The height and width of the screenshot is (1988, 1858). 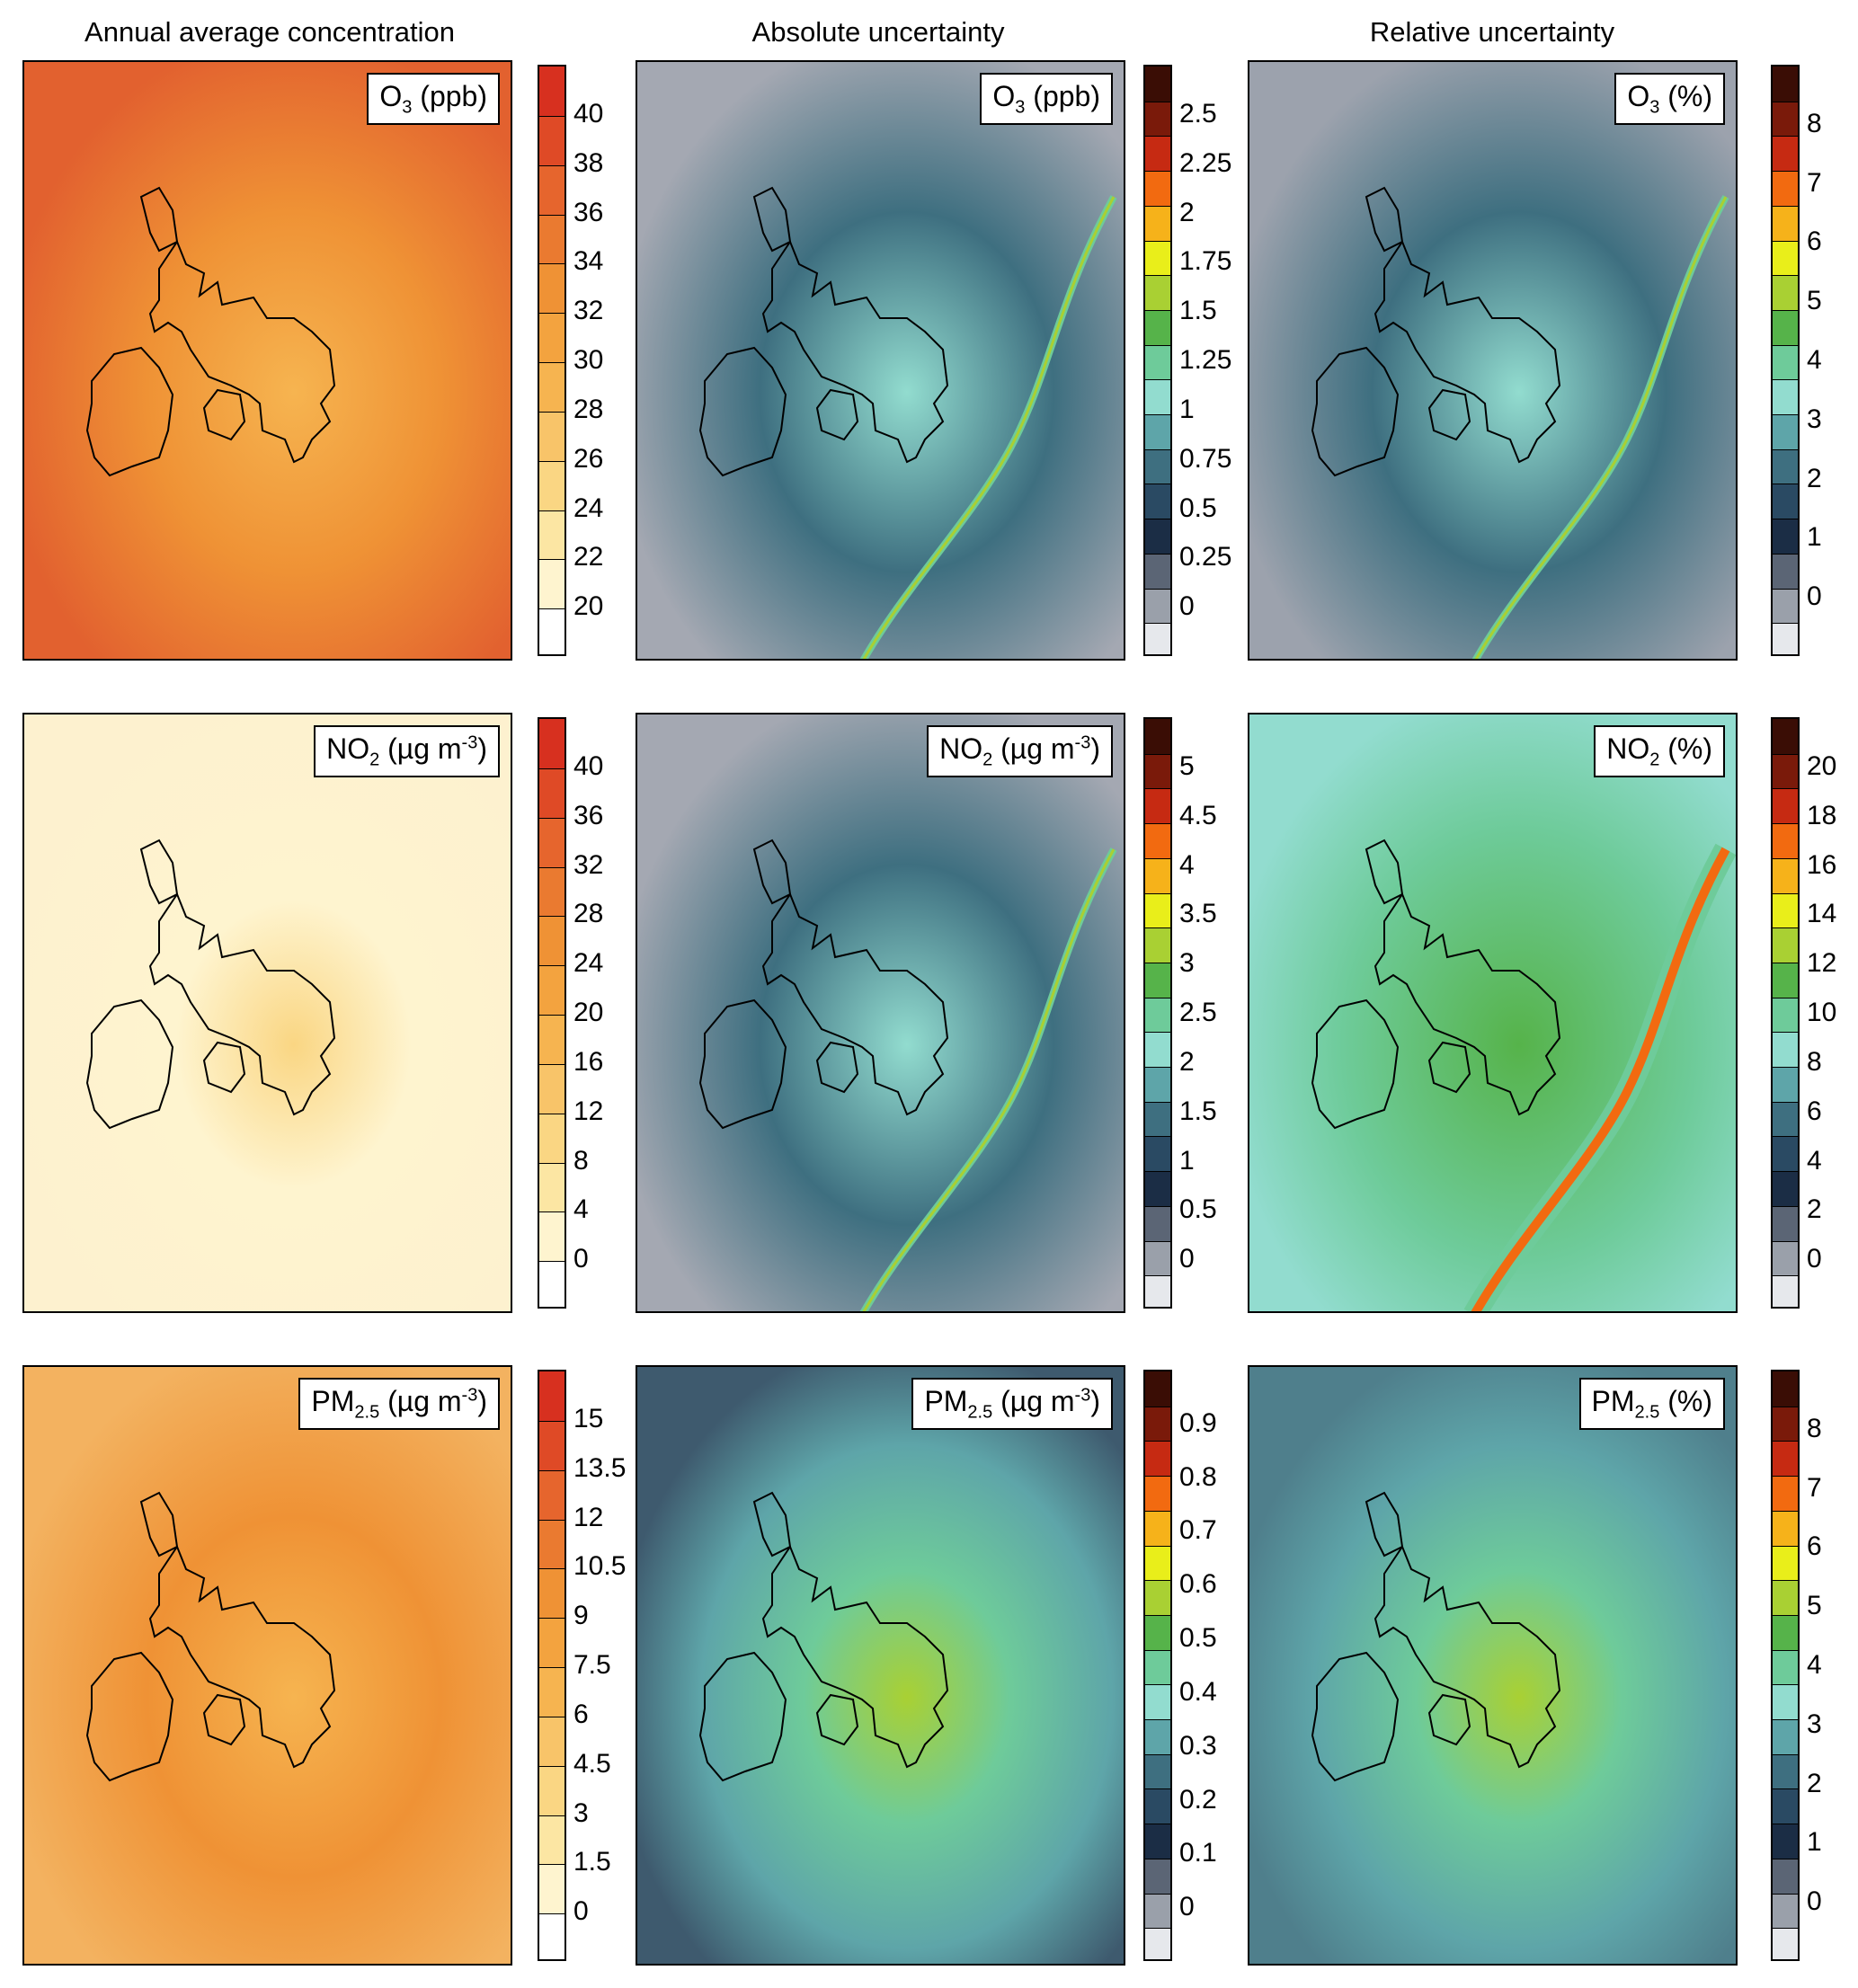 I want to click on colorbar-tick-label: 0.1, so click(x=1198, y=1853).